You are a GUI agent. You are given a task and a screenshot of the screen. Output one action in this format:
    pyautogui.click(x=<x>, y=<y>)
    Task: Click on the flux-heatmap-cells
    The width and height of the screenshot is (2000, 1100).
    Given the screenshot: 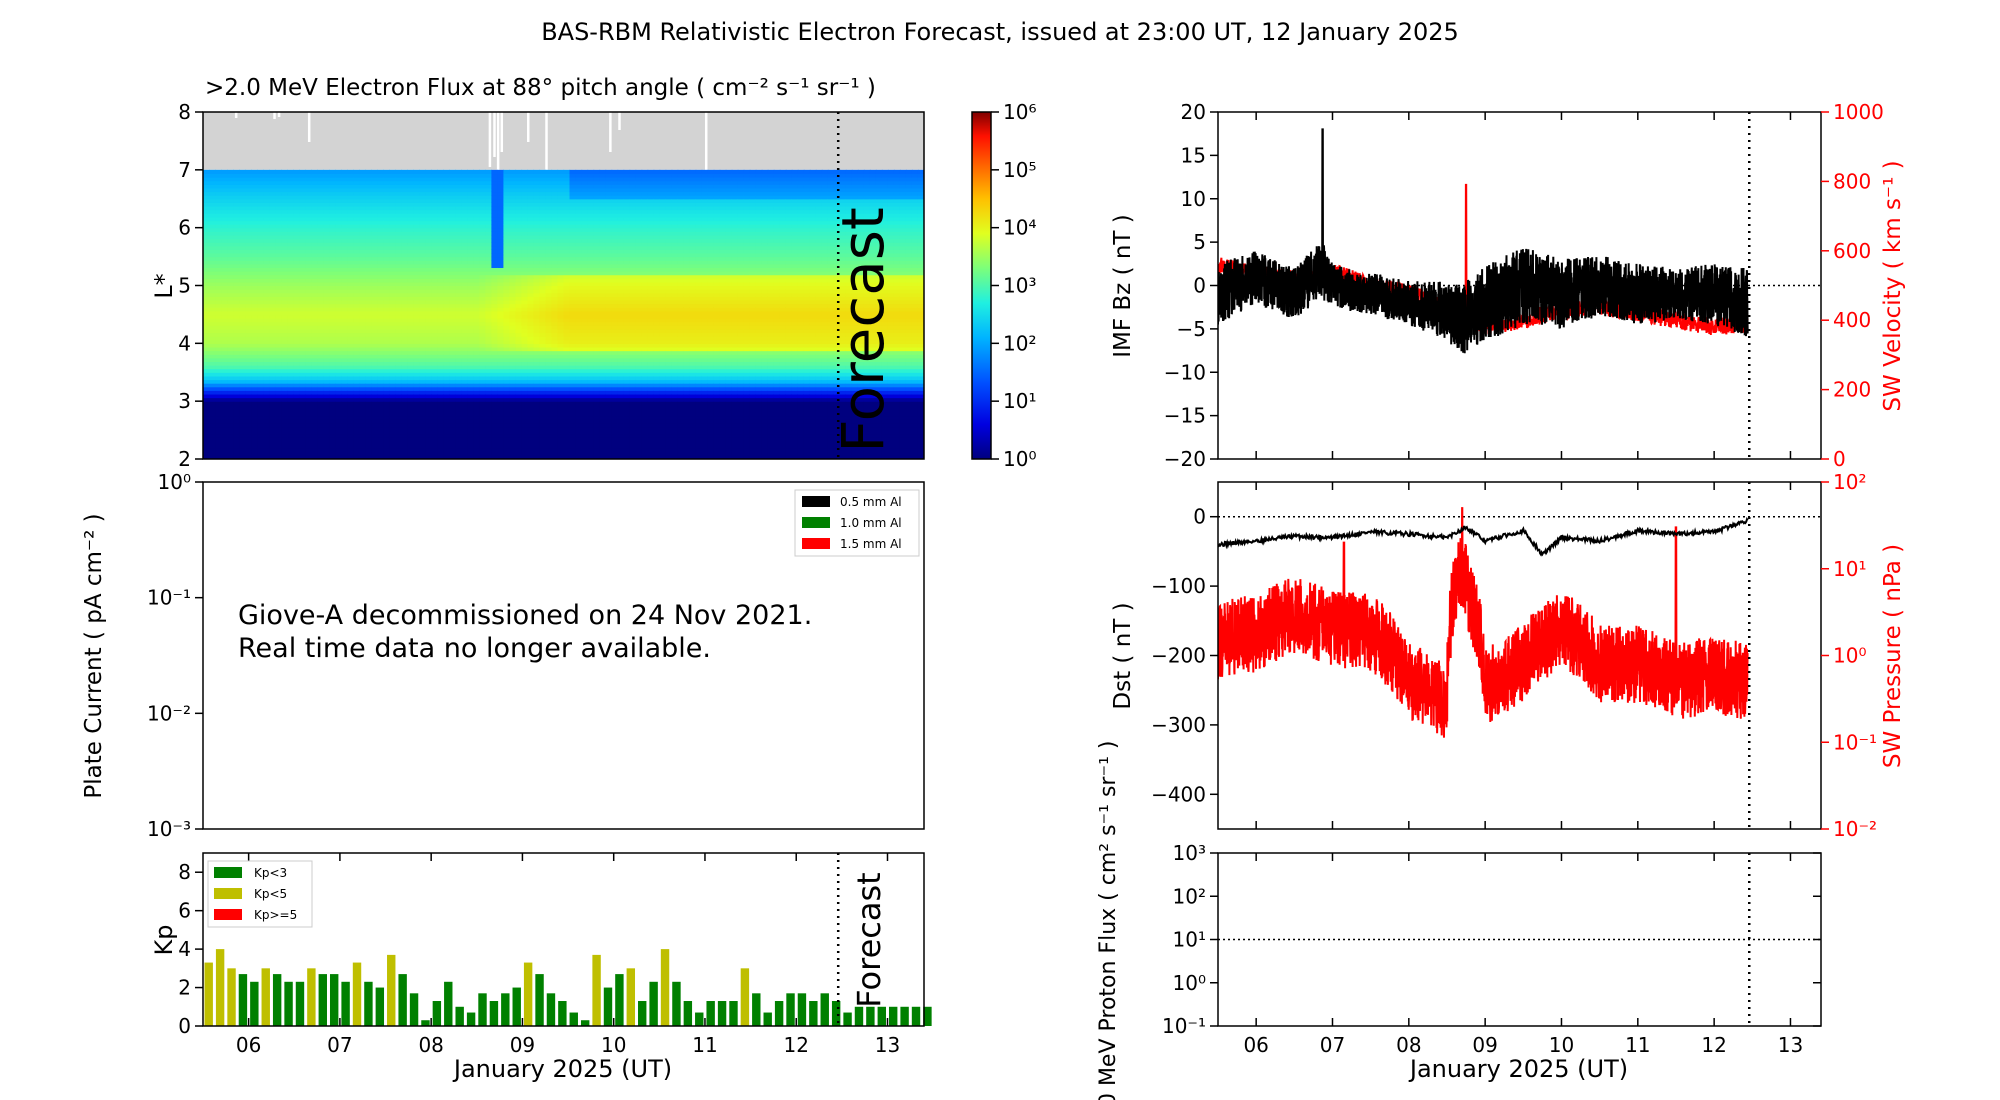 What is the action you would take?
    pyautogui.click(x=563, y=314)
    